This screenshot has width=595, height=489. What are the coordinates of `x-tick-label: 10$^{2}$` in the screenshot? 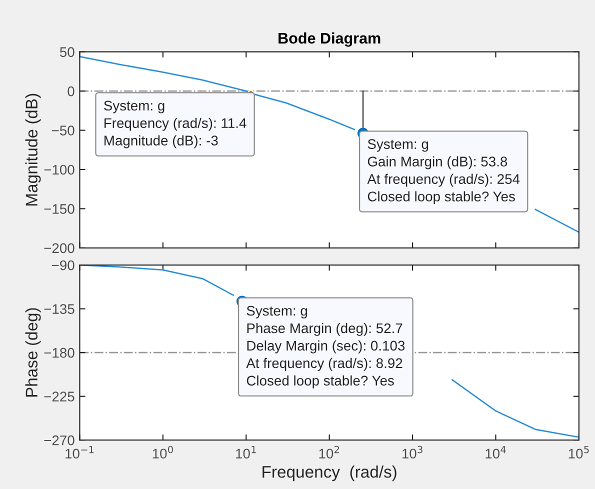 It's located at (329, 452).